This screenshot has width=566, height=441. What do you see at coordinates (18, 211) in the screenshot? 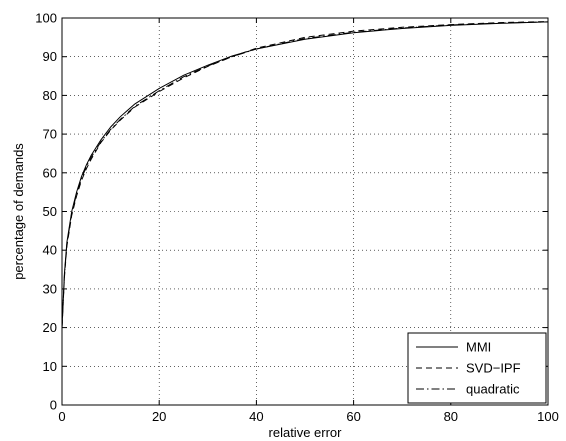
I see `y-axis-label: percentage of demands` at bounding box center [18, 211].